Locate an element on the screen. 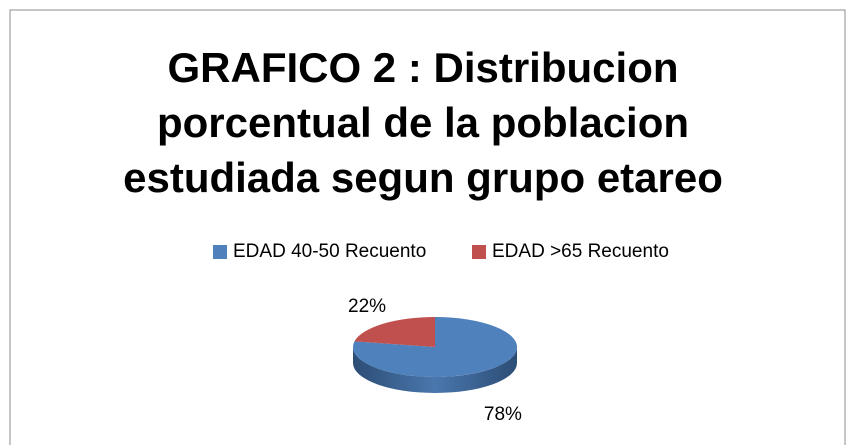  data-label: 22% is located at coordinates (367, 306).